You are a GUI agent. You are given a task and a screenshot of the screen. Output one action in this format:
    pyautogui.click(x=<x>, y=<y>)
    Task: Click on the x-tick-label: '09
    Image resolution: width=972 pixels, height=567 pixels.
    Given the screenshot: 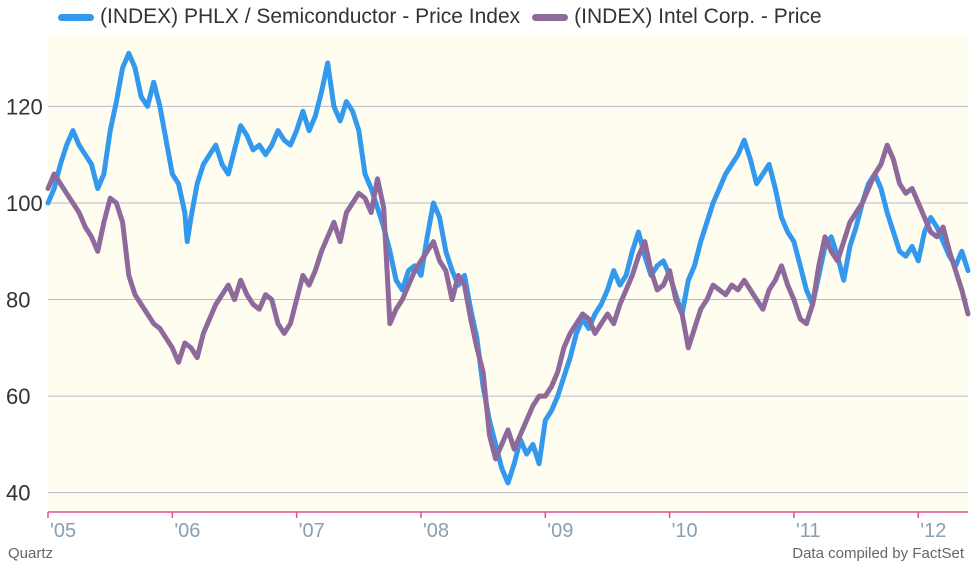 What is the action you would take?
    pyautogui.click(x=560, y=531)
    